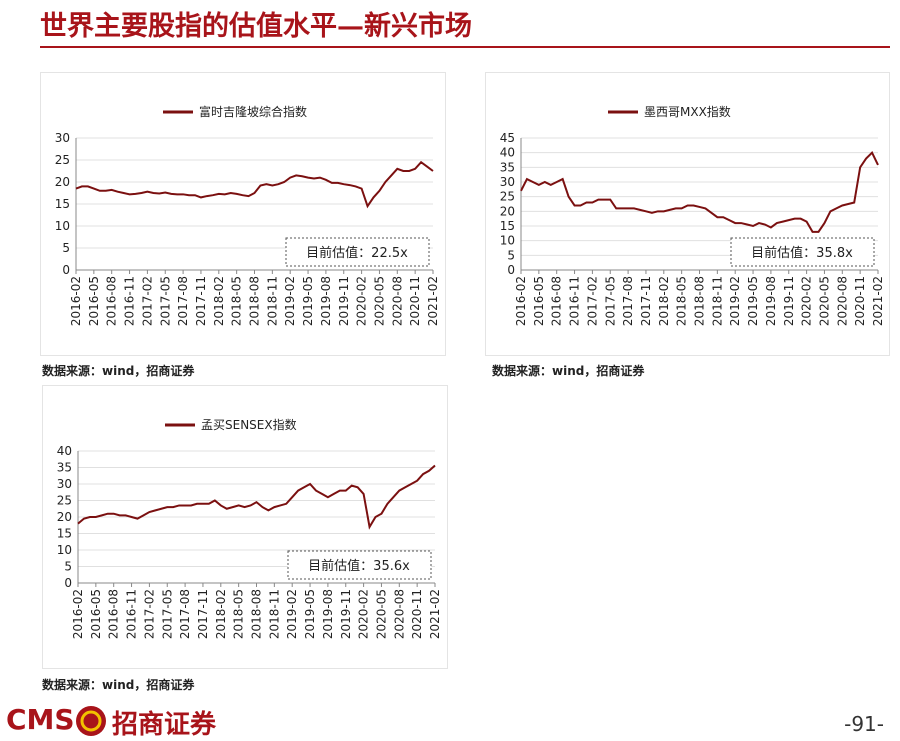 The height and width of the screenshot is (741, 900). What do you see at coordinates (40, 719) in the screenshot?
I see `logo-brand: CMS` at bounding box center [40, 719].